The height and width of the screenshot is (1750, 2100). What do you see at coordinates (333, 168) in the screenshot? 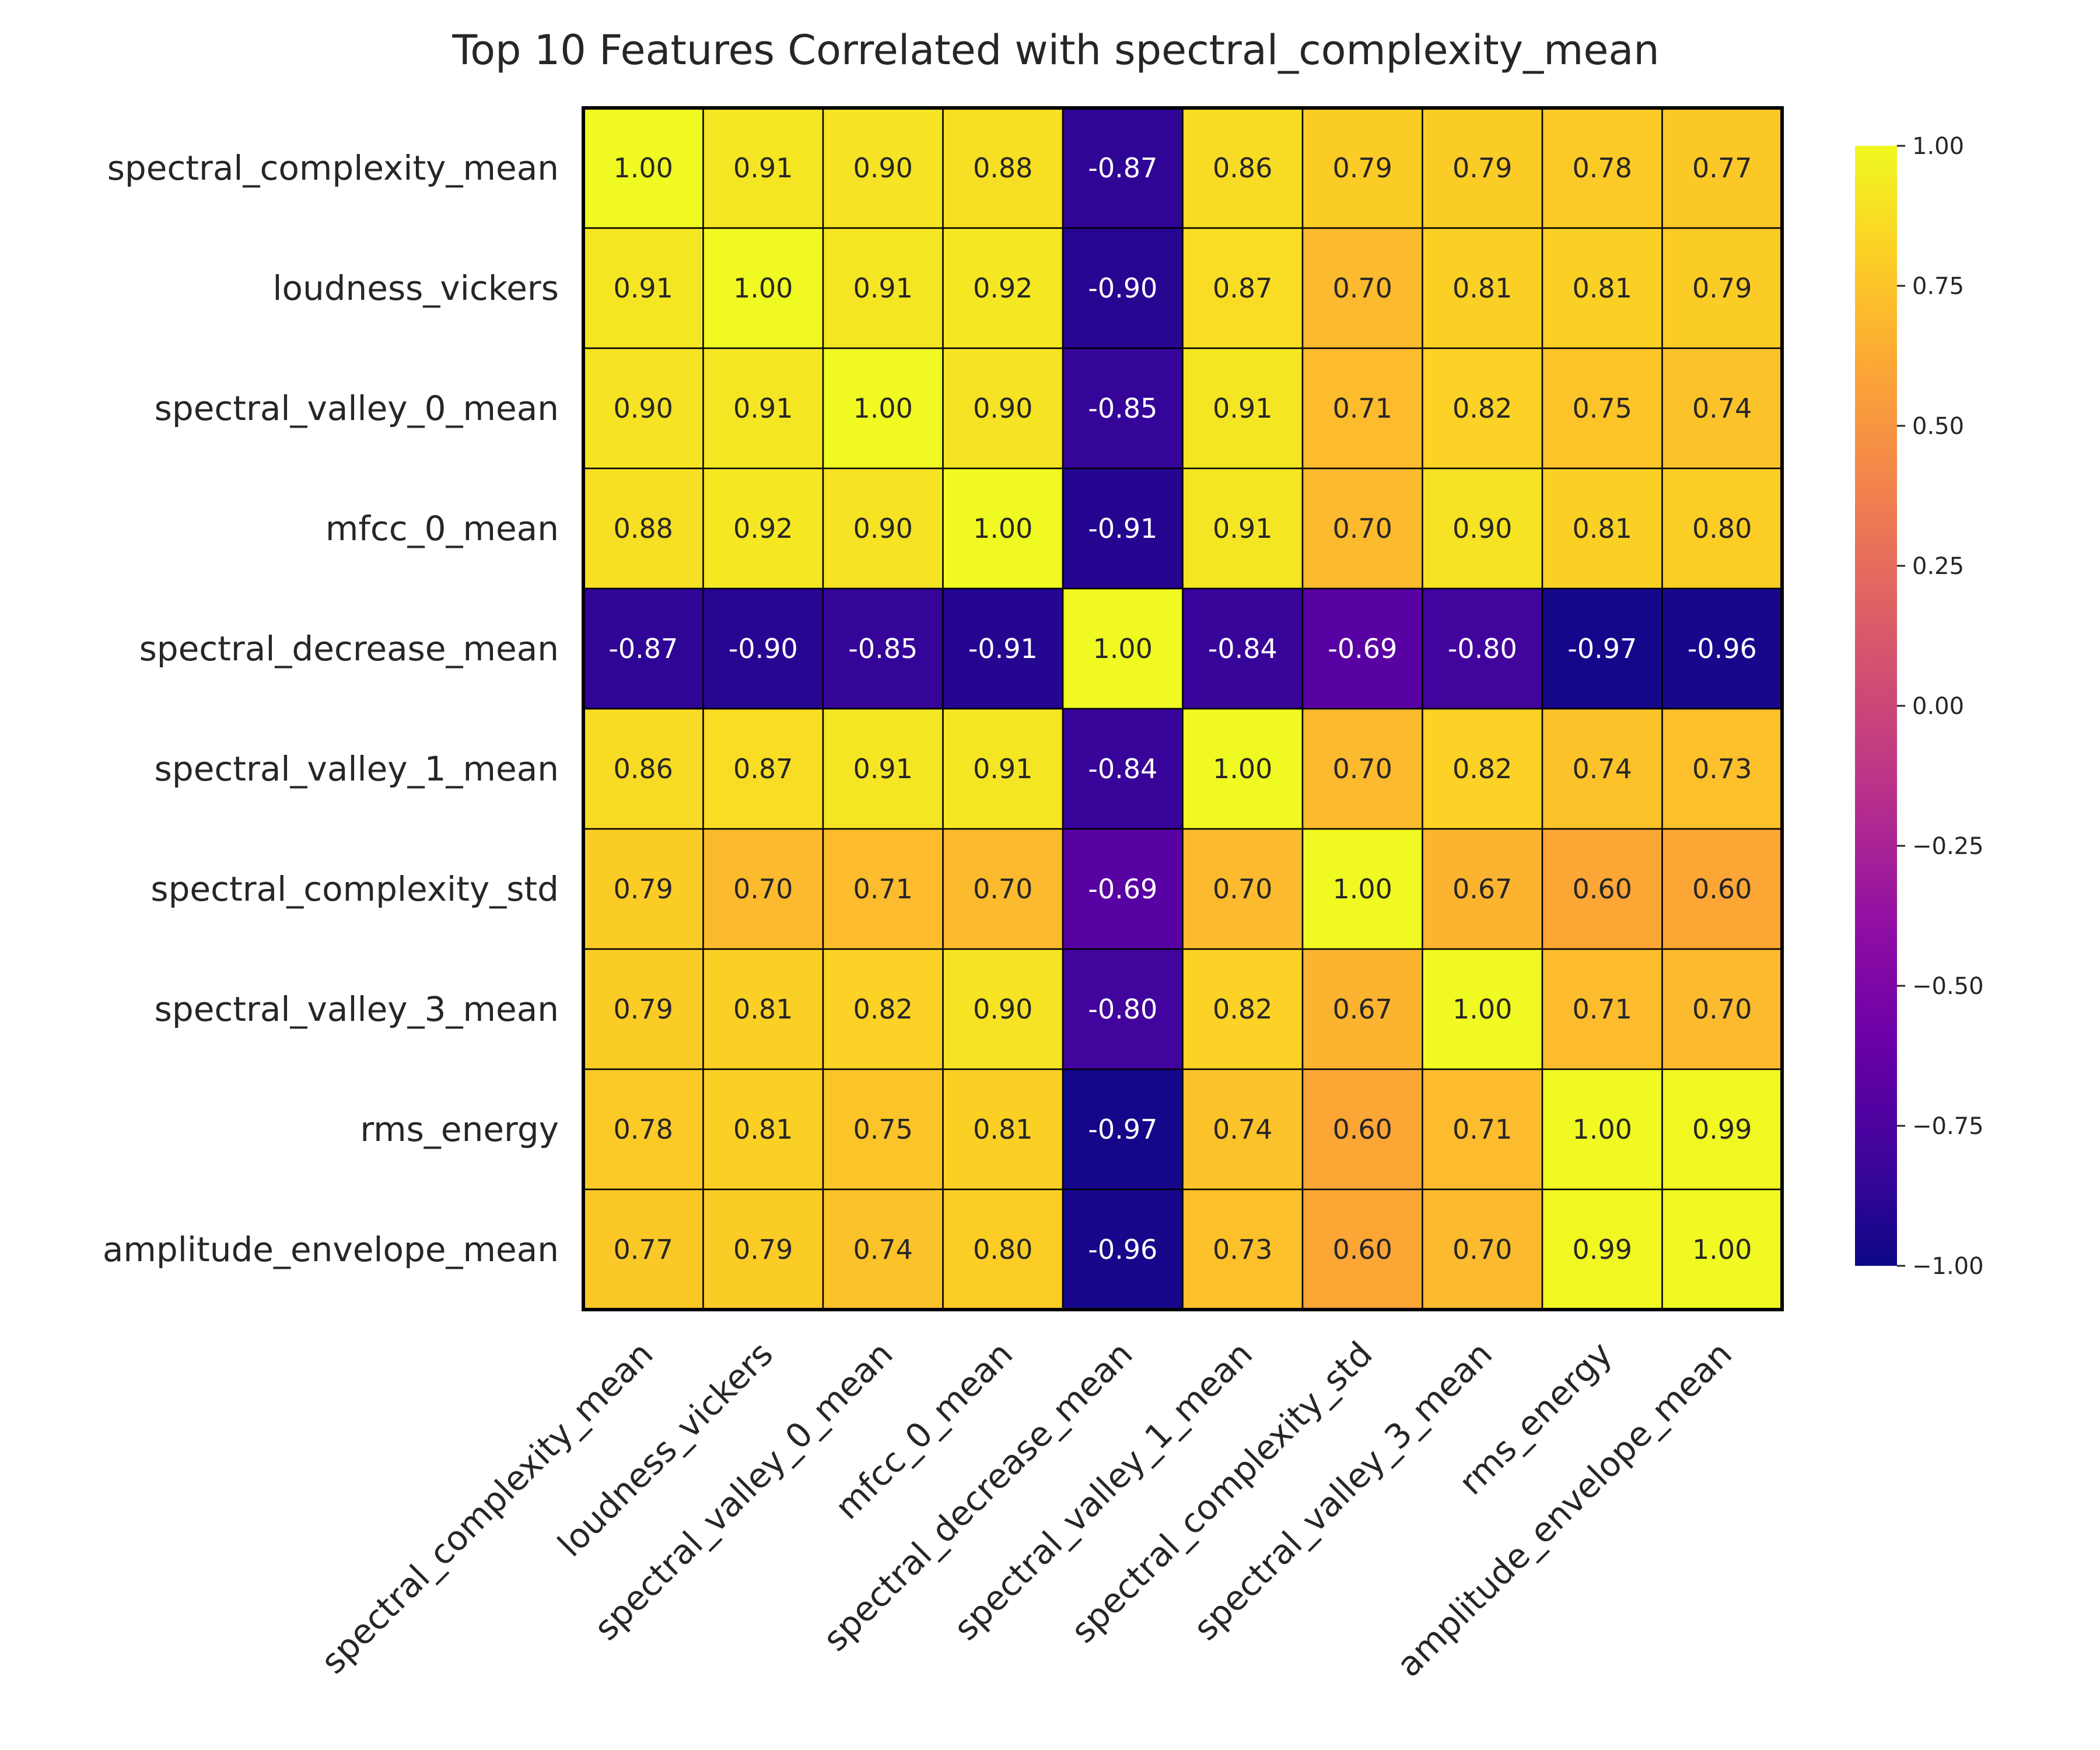
I see `row-label: spectral_complexity_mean` at bounding box center [333, 168].